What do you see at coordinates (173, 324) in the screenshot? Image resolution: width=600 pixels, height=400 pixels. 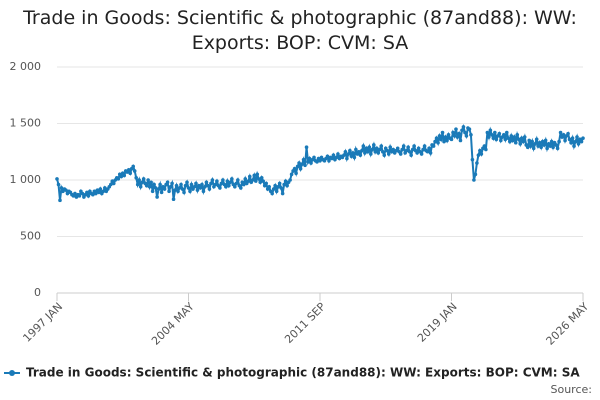 I see `x-tick-label: 2004 MAY` at bounding box center [173, 324].